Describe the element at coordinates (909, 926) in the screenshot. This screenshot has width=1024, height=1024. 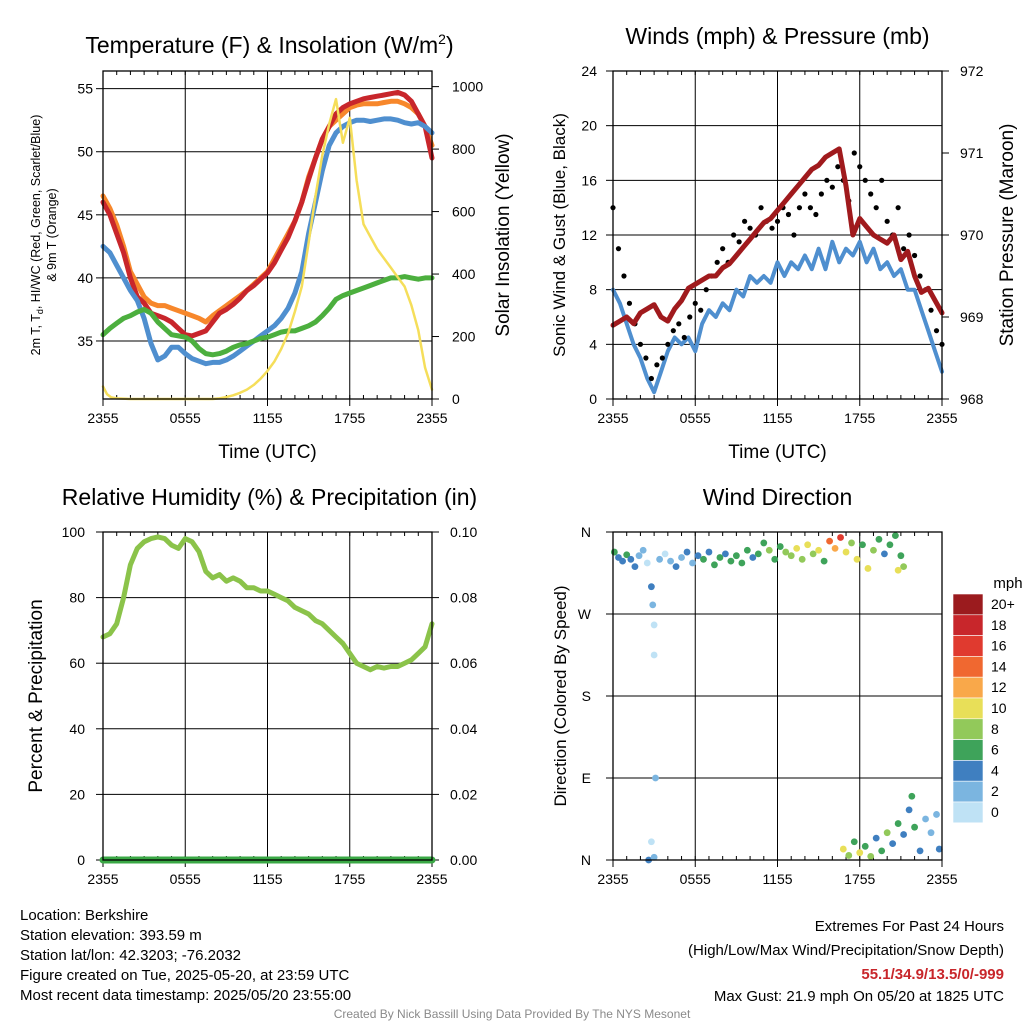
I see `extremes-title: Extremes For Past 24 Hours` at that location.